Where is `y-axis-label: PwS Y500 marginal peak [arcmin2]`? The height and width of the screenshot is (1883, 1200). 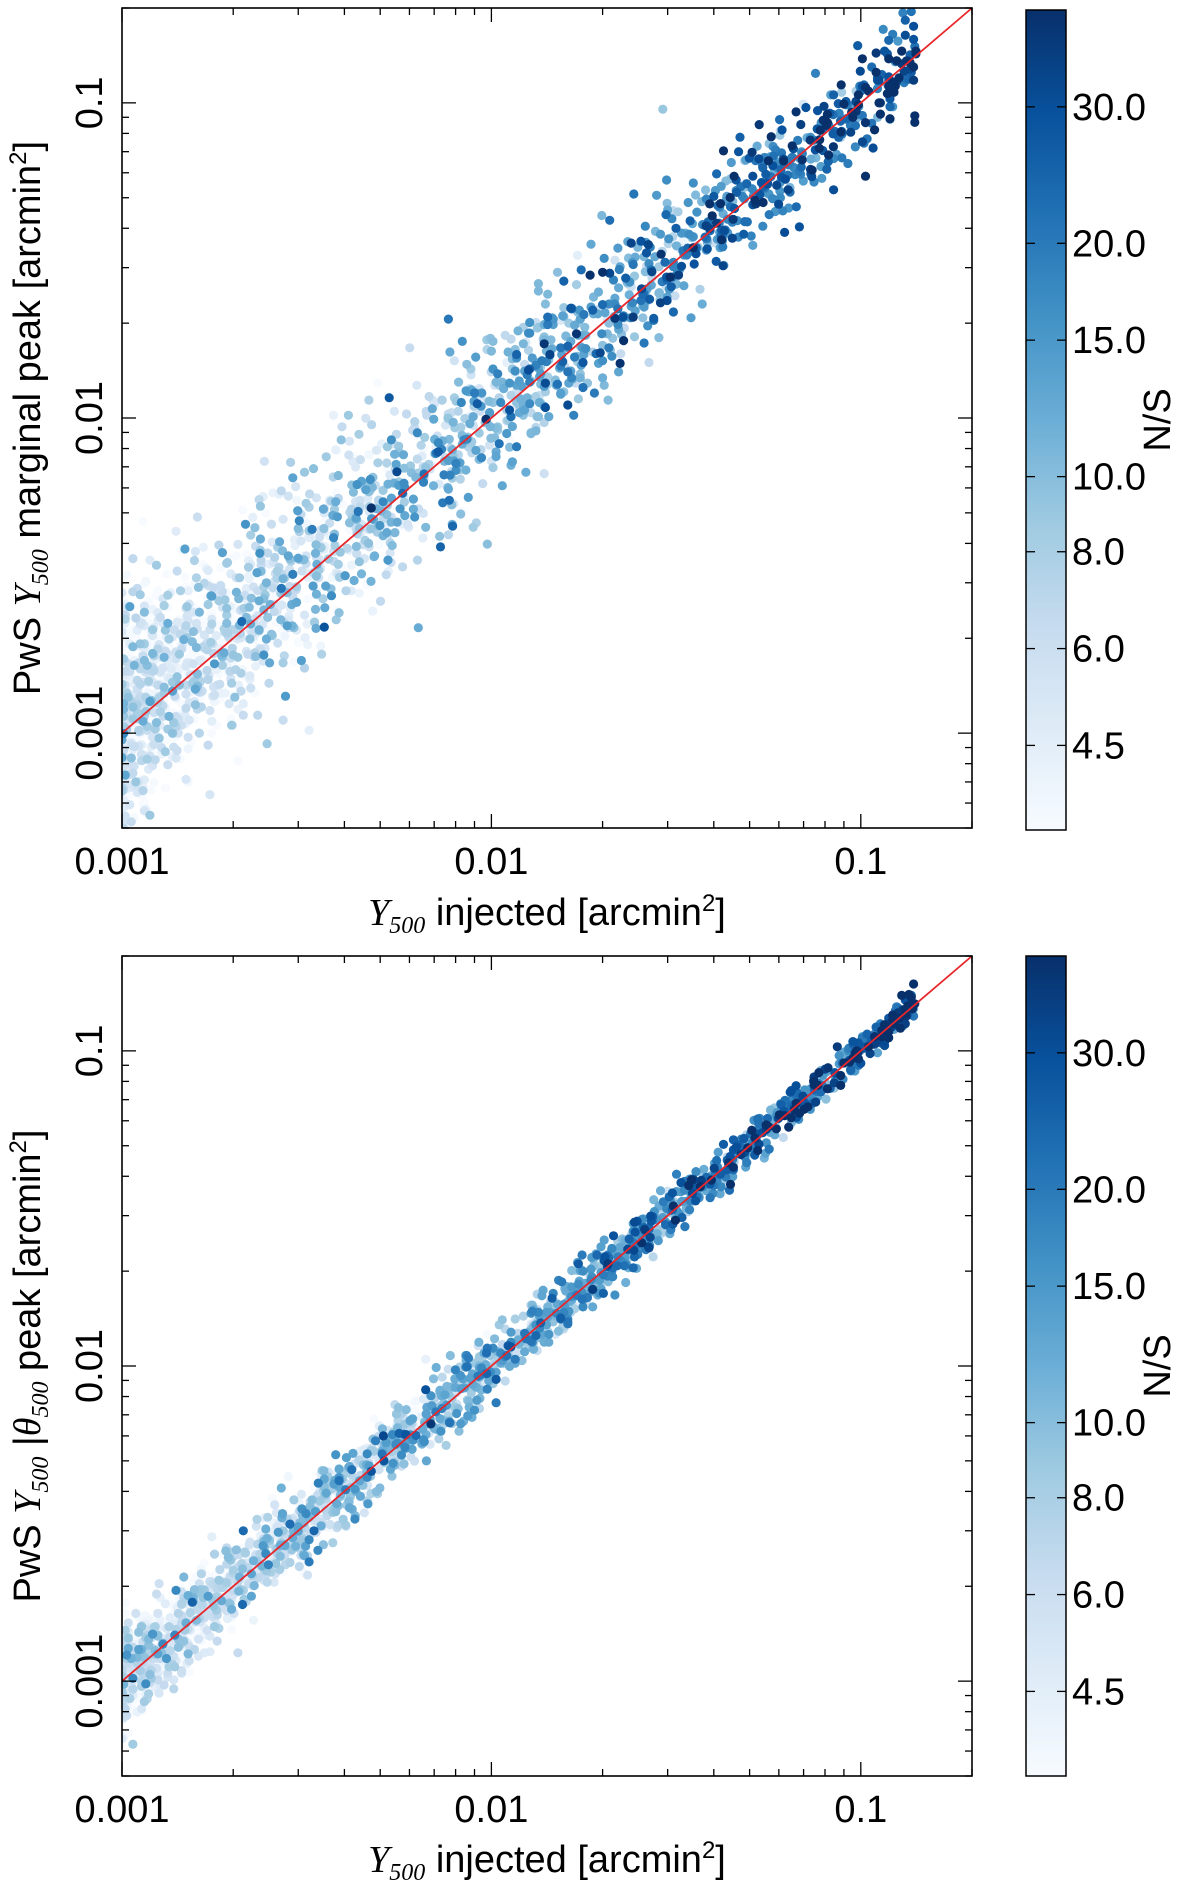 y-axis-label: PwS Y500 marginal peak [arcmin2] is located at coordinates (29, 418).